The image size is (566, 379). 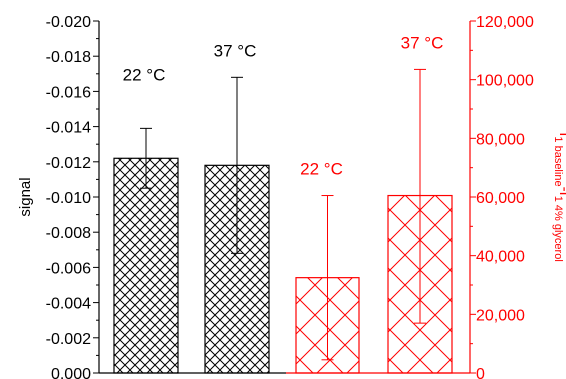 What do you see at coordinates (505, 81) in the screenshot?
I see `right-axis-tick-label: 100,000` at bounding box center [505, 81].